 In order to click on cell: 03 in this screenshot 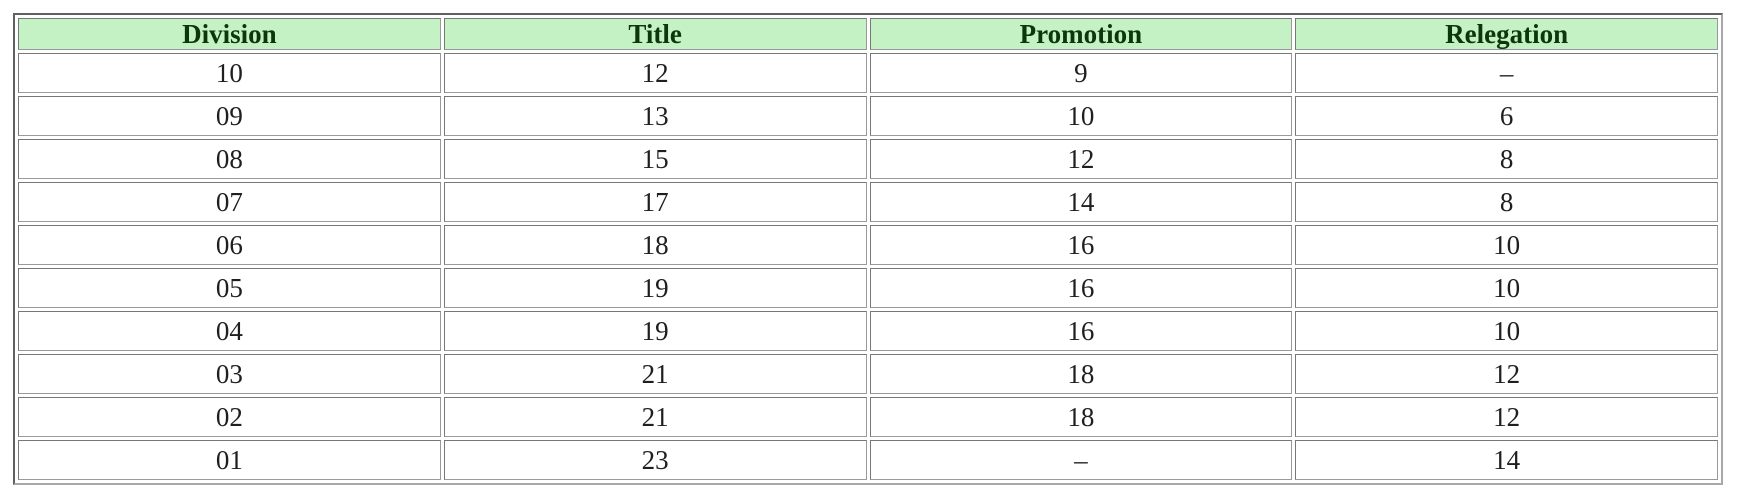, I will do `click(229, 374)`.